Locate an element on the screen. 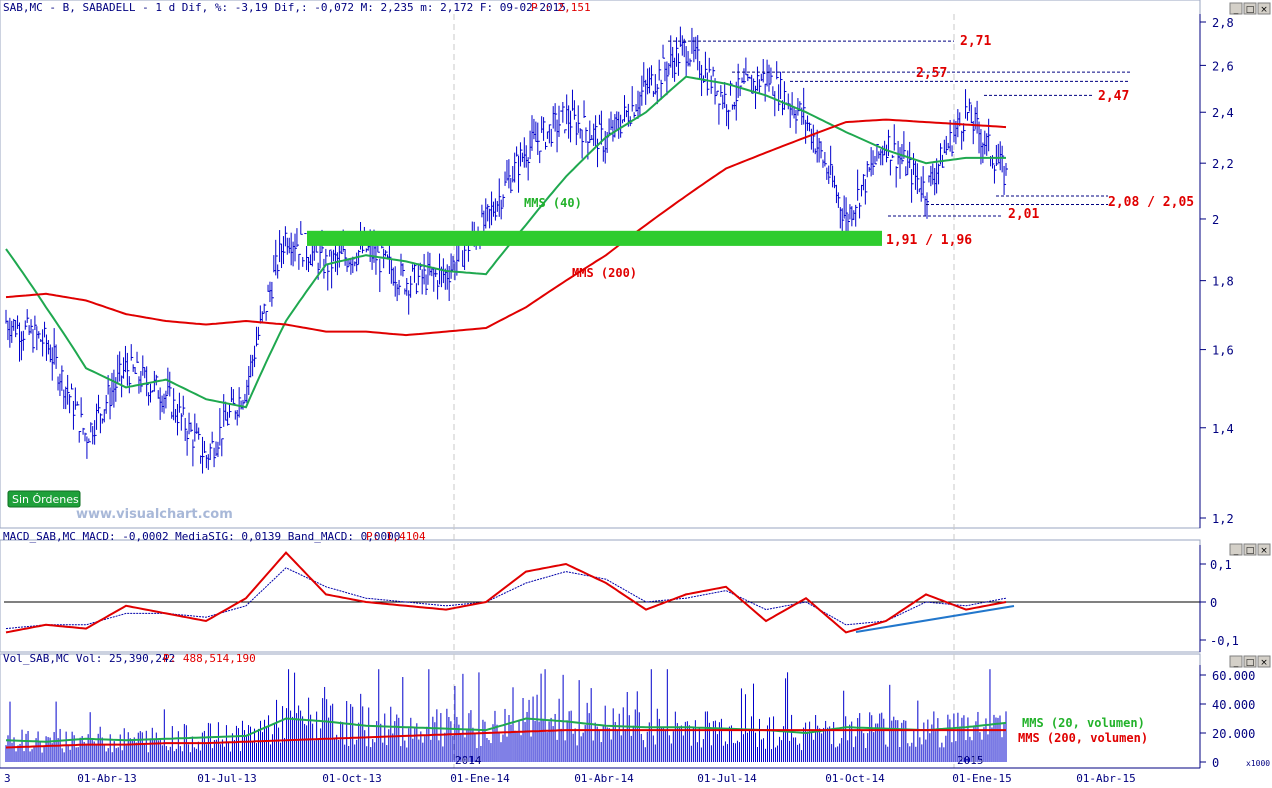 The image size is (1272, 788). macd-tick-label: -0,1 is located at coordinates (1224, 641).